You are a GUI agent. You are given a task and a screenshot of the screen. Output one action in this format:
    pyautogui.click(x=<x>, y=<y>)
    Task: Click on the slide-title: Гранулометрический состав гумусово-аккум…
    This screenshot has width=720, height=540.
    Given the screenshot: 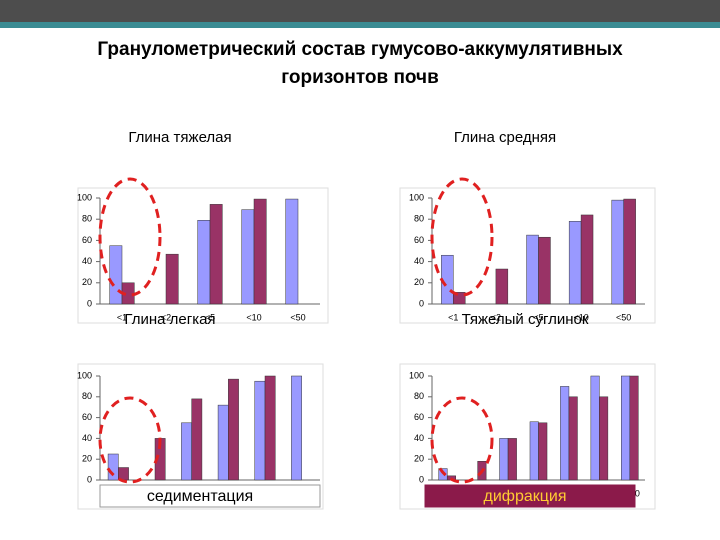 What is the action you would take?
    pyautogui.click(x=360, y=49)
    